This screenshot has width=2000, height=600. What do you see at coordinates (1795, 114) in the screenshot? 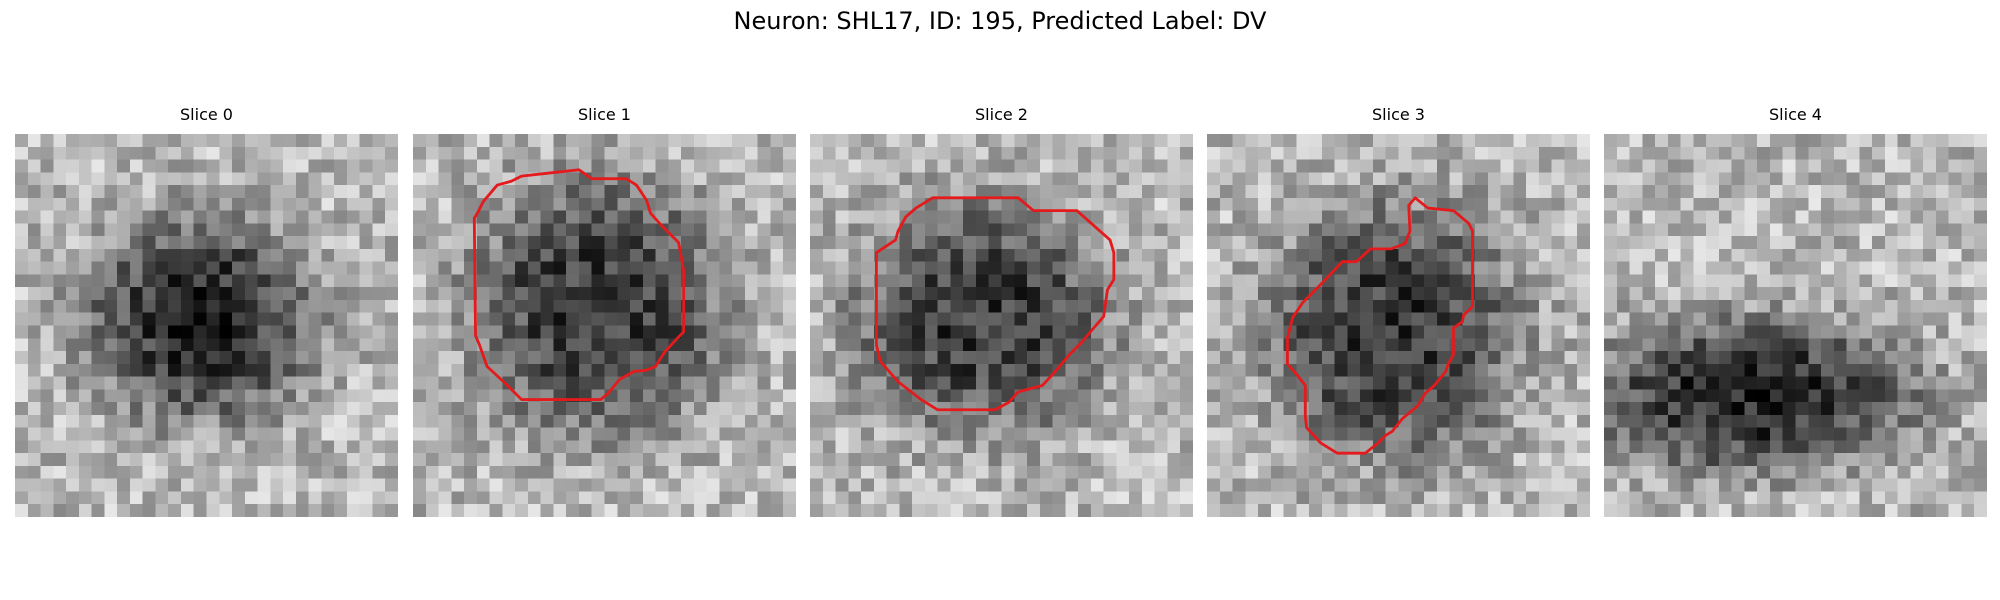
I see `slice-title-4: Slice 4` at bounding box center [1795, 114].